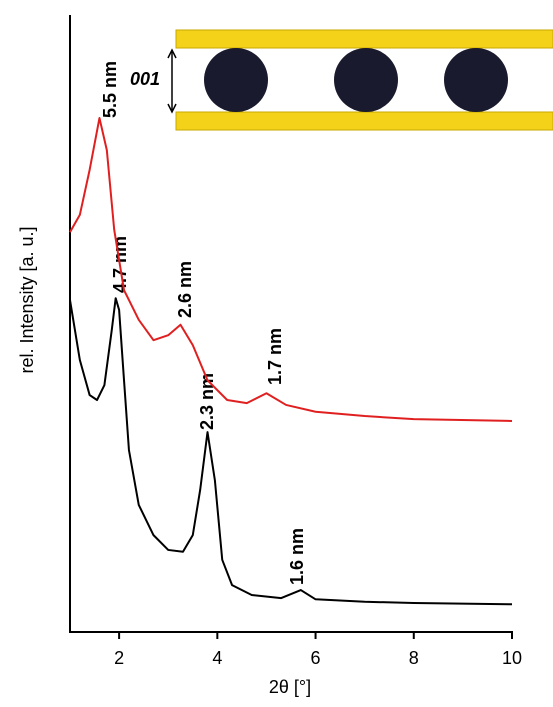 The width and height of the screenshot is (553, 707). What do you see at coordinates (207, 401) in the screenshot?
I see `annotation: 2.3 nm` at bounding box center [207, 401].